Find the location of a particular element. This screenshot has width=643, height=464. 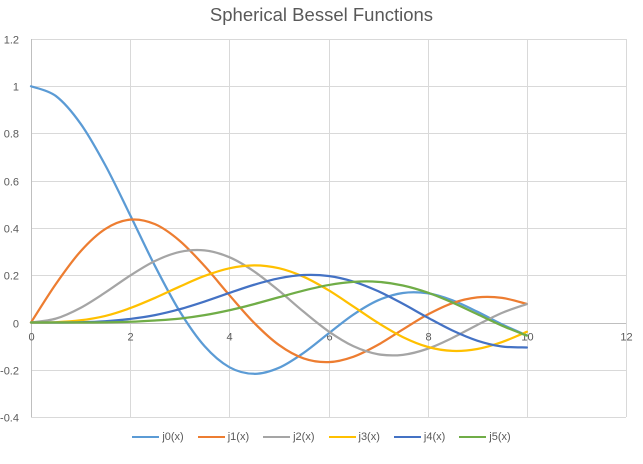

series-line-j5 is located at coordinates (278, 308).